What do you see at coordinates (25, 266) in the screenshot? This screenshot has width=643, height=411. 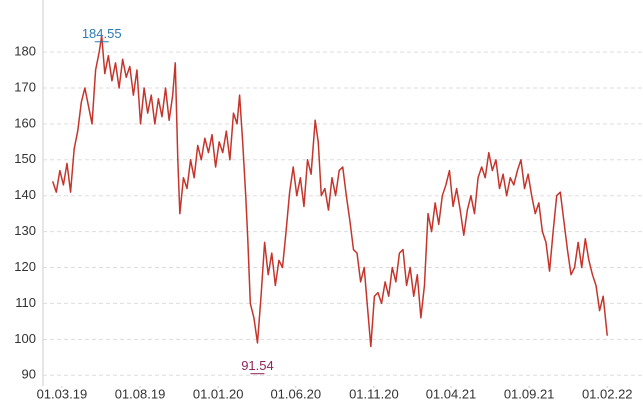 I see `y-tick-label: 120` at bounding box center [25, 266].